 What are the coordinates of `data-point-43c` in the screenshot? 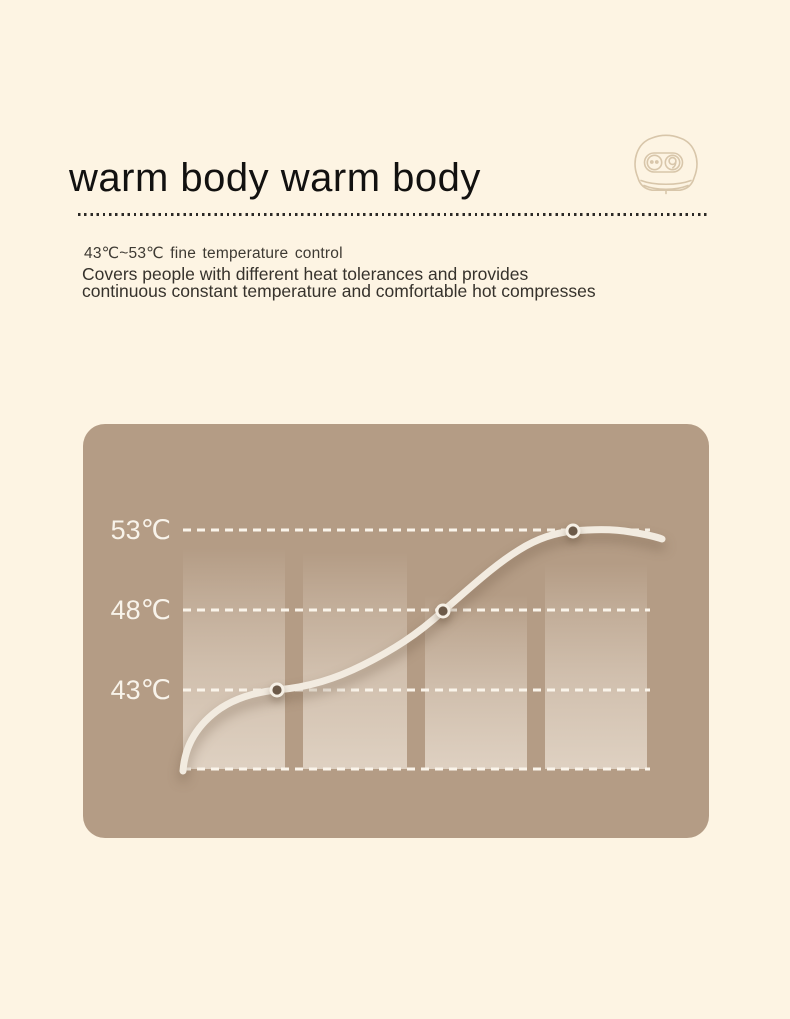 It's located at (277, 690).